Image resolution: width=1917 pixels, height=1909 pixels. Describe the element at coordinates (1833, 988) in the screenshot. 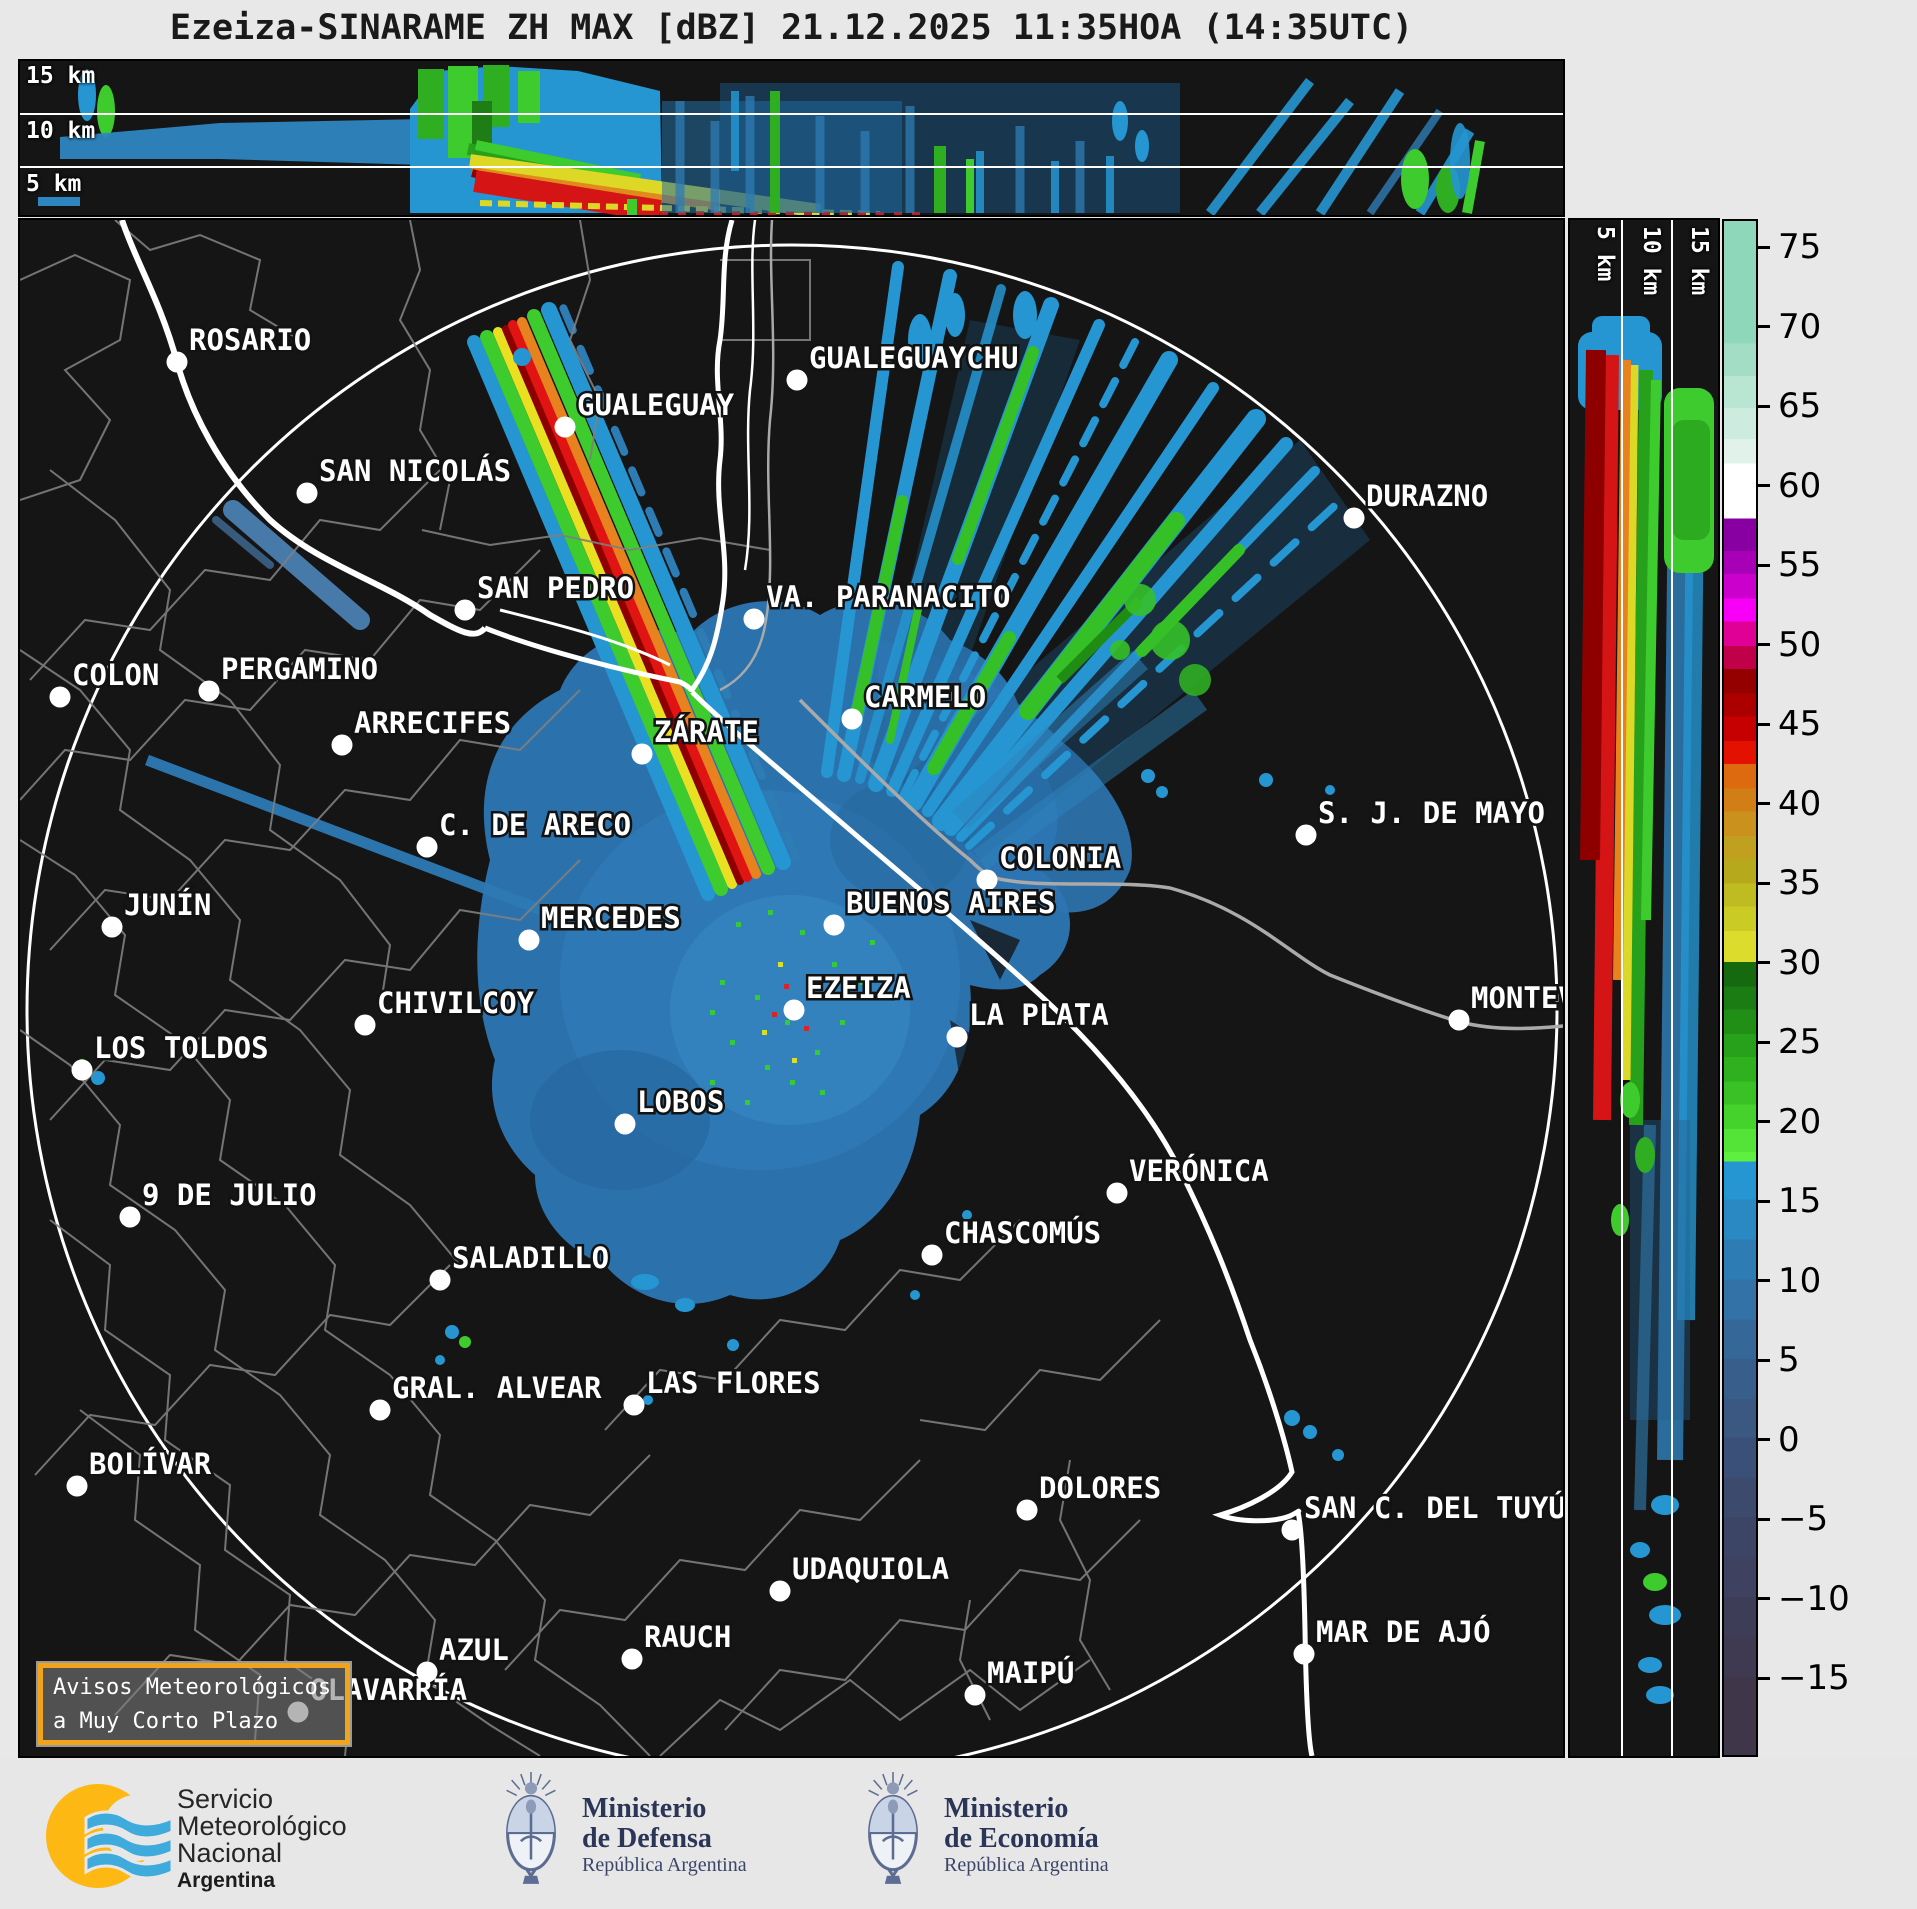

I see `dbz-colorbar-ticks: 75 70 65 60 55 50 45 40 35 30 25 20 15 10 5 0 −5 −10 −15` at that location.